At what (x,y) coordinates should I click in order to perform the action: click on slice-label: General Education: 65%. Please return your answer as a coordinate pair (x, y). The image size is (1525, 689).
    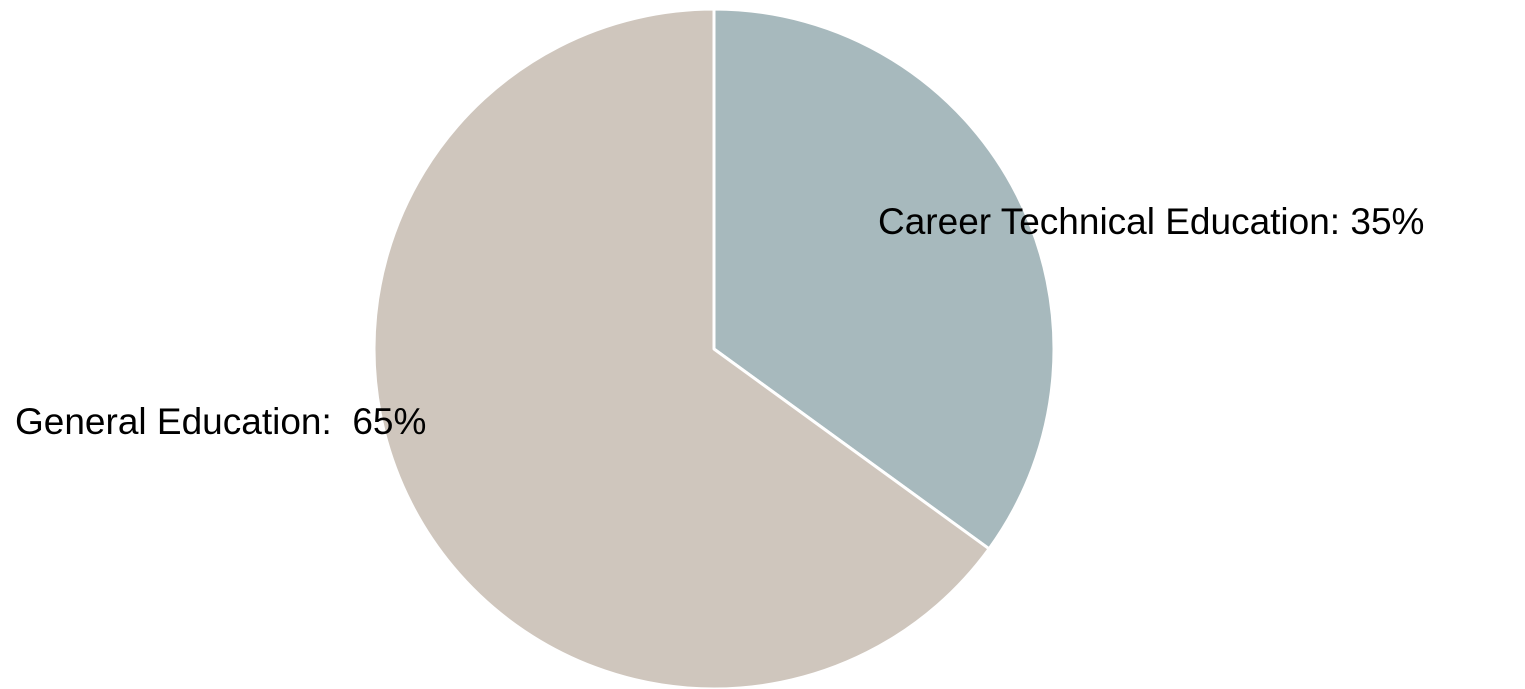
    Looking at the image, I should click on (220, 421).